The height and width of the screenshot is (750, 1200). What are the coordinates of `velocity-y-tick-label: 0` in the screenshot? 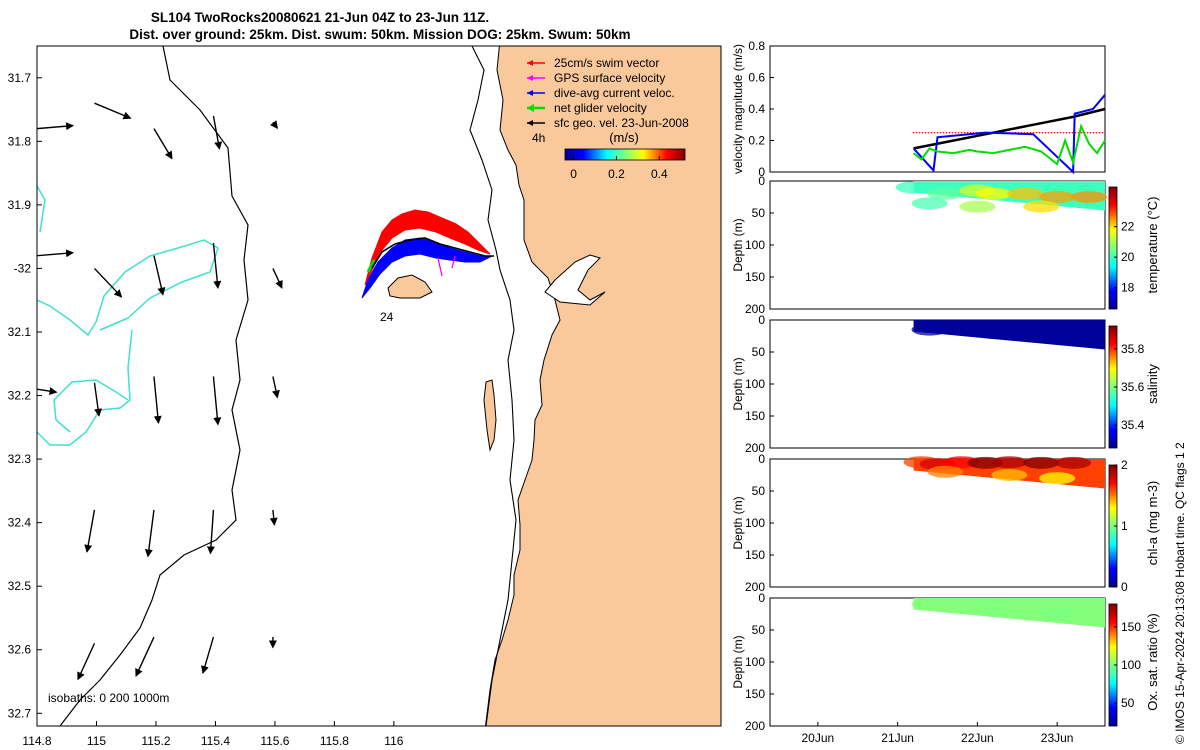 It's located at (761, 172).